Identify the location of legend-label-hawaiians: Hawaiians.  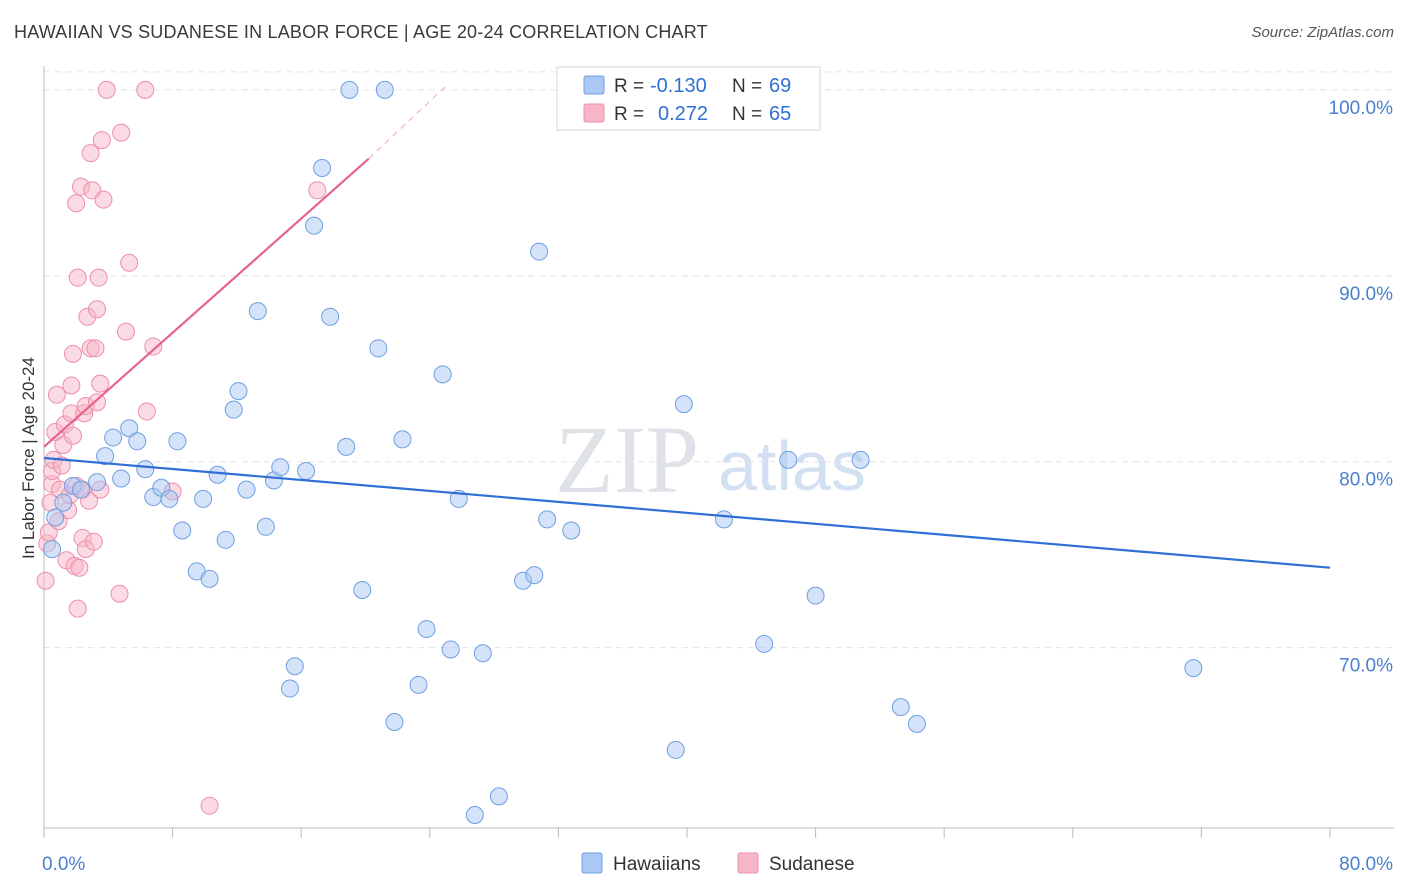
(657, 864).